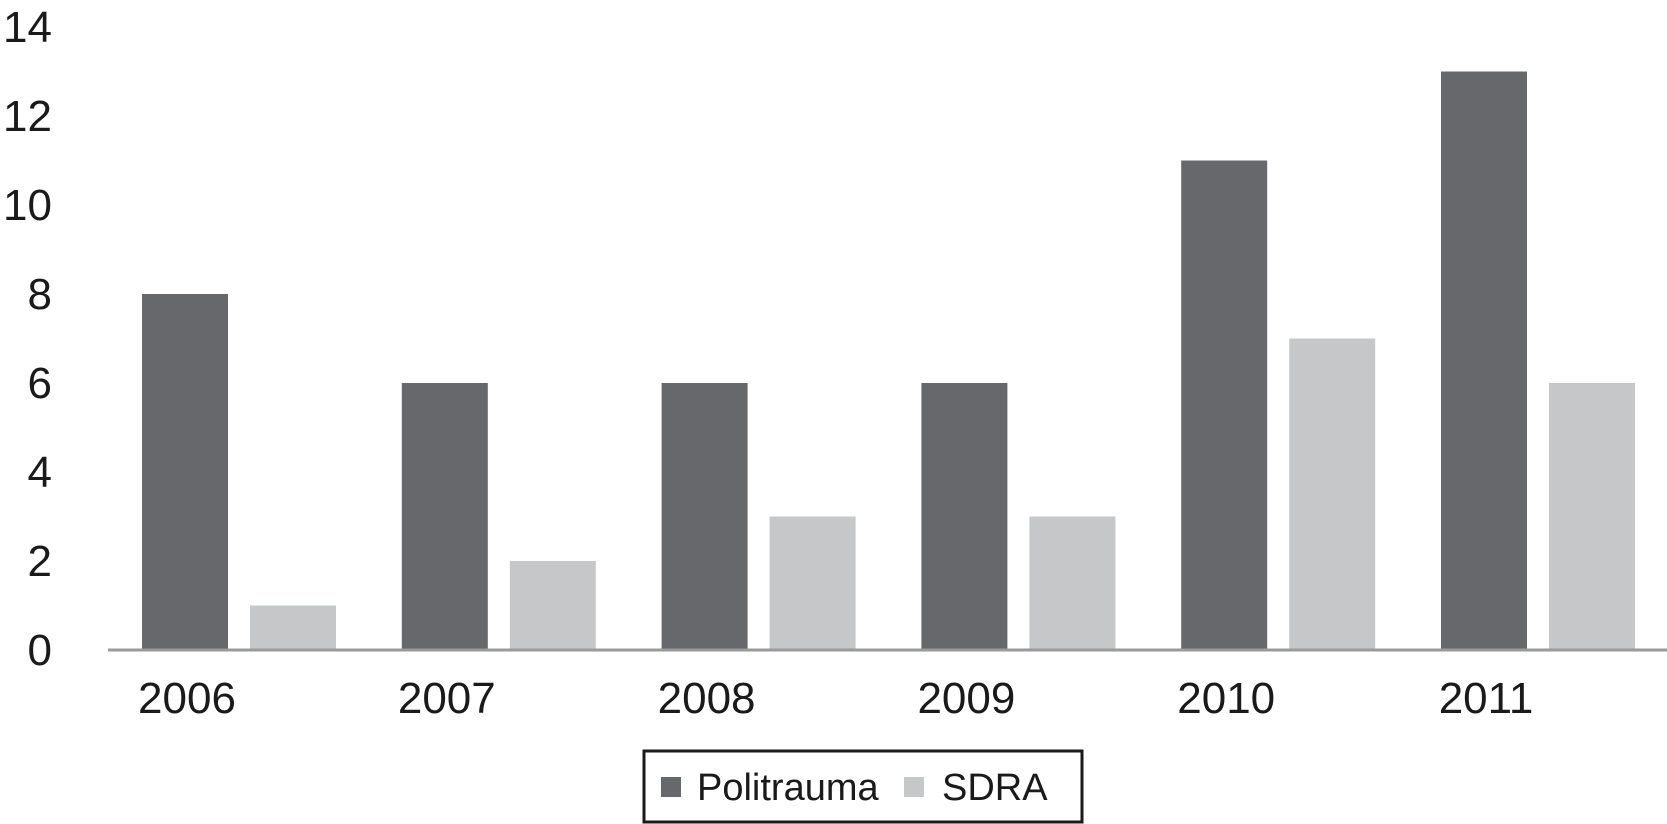  Describe the element at coordinates (27, 27) in the screenshot. I see `y-tick-label: 14` at that location.